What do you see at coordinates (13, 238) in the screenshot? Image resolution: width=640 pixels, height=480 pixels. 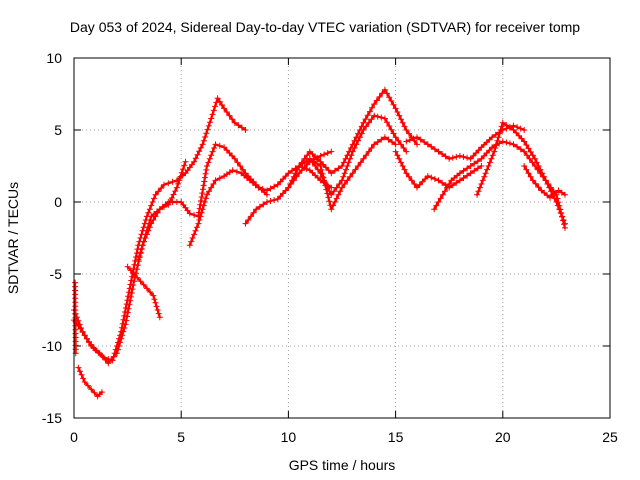 I see `y-axis-label: SDTVAR / TECUs` at bounding box center [13, 238].